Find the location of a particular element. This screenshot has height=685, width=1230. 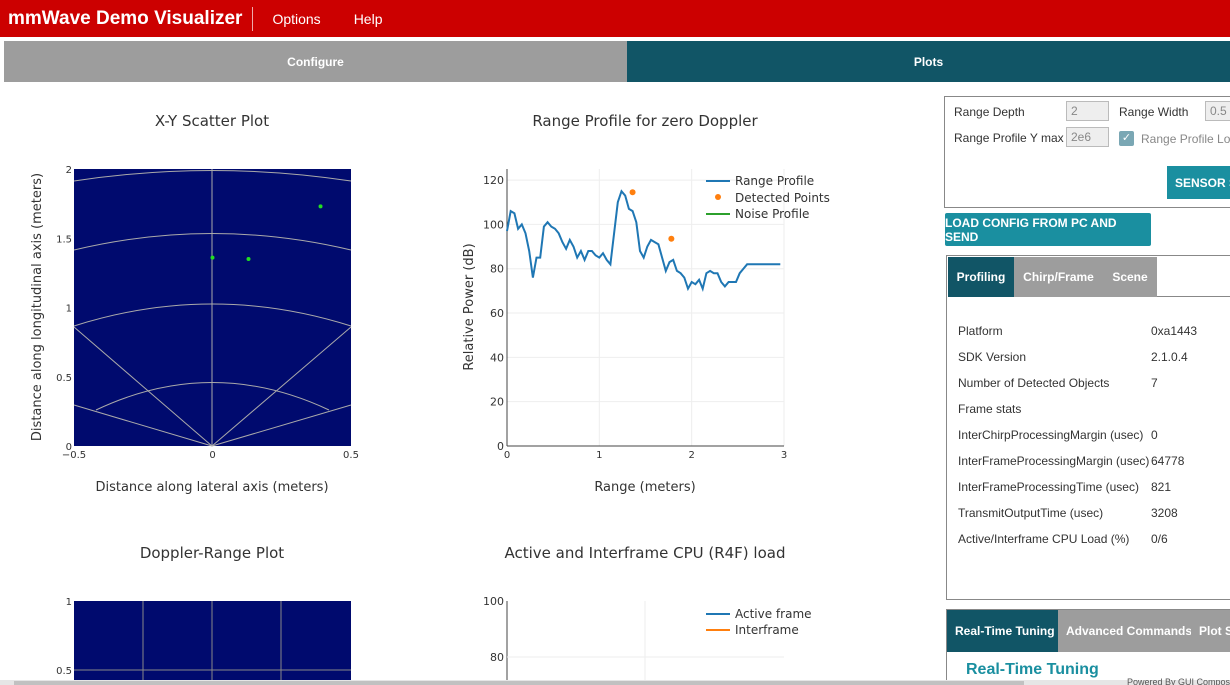

scatter-ytick: 1.5 is located at coordinates (64, 239).